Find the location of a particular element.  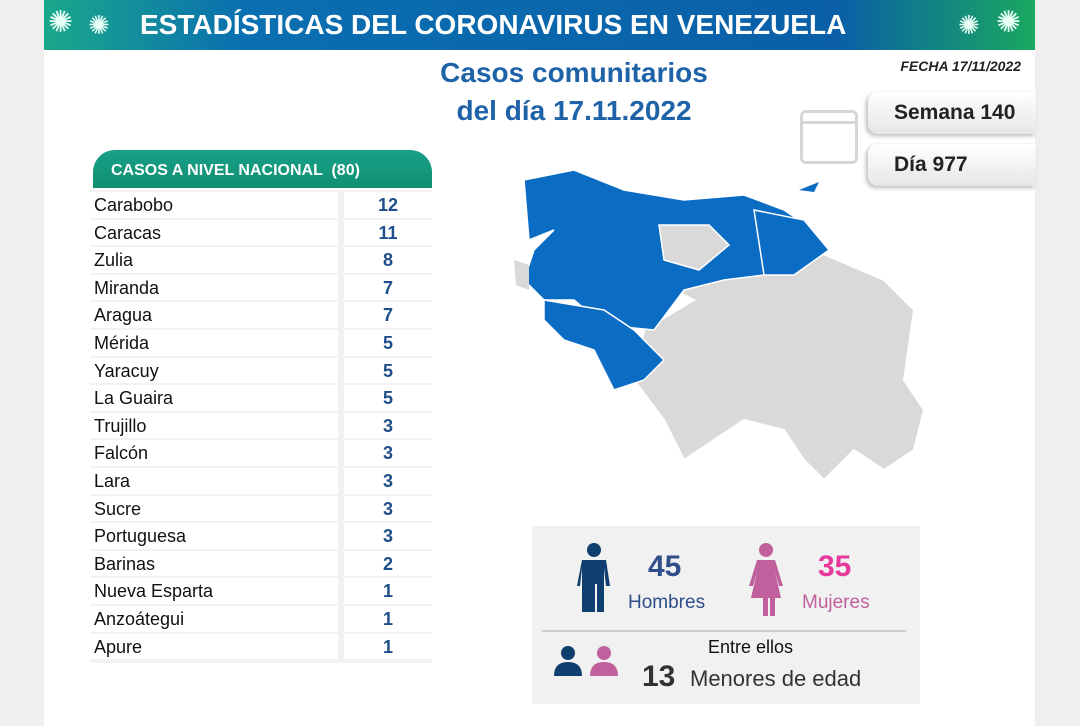

state-name: Mérida is located at coordinates (214, 342).